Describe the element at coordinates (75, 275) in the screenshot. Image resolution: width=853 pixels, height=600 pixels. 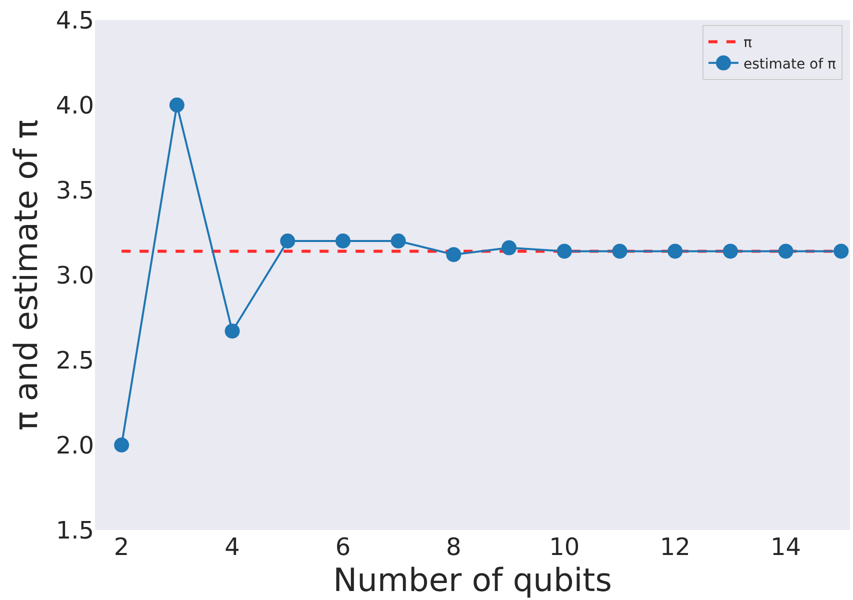
I see `y-tick-label: 3.0` at that location.